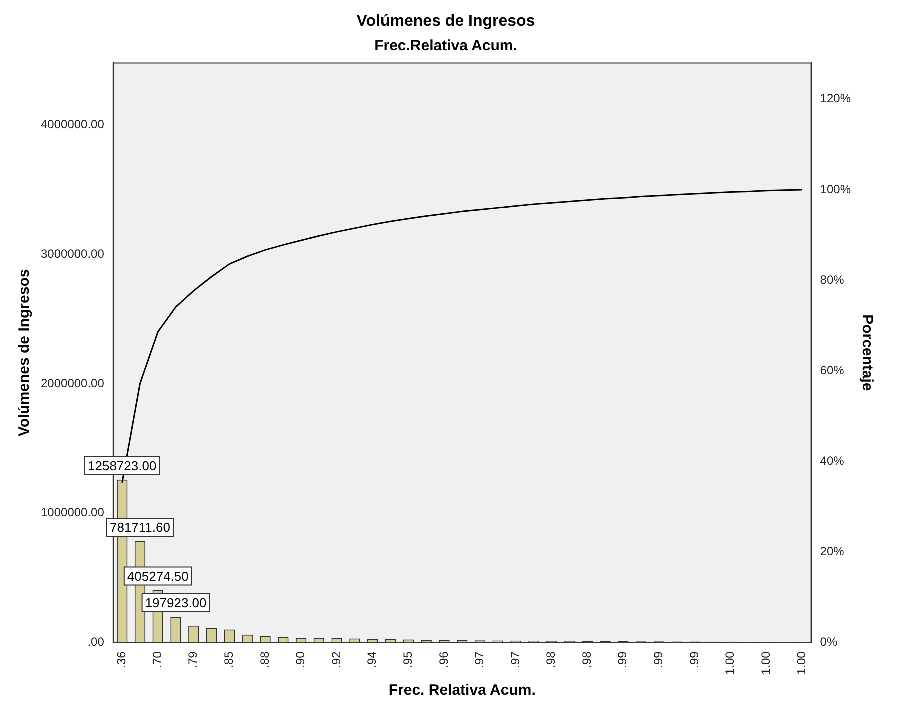 The image size is (901, 719). I want to click on data-label: 405274.50, so click(158, 576).